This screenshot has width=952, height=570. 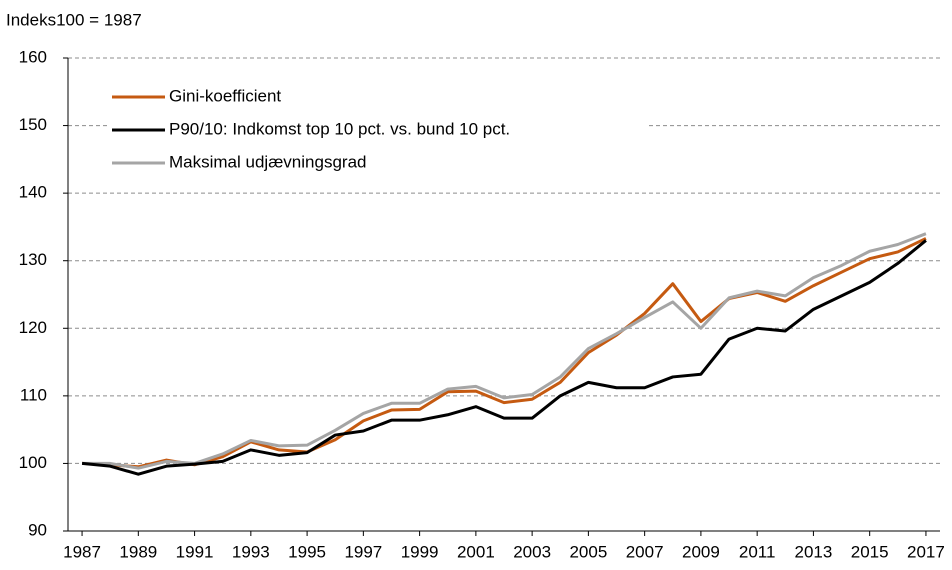 What do you see at coordinates (267, 161) in the screenshot?
I see `legend-label: Maksimal udjævningsgrad` at bounding box center [267, 161].